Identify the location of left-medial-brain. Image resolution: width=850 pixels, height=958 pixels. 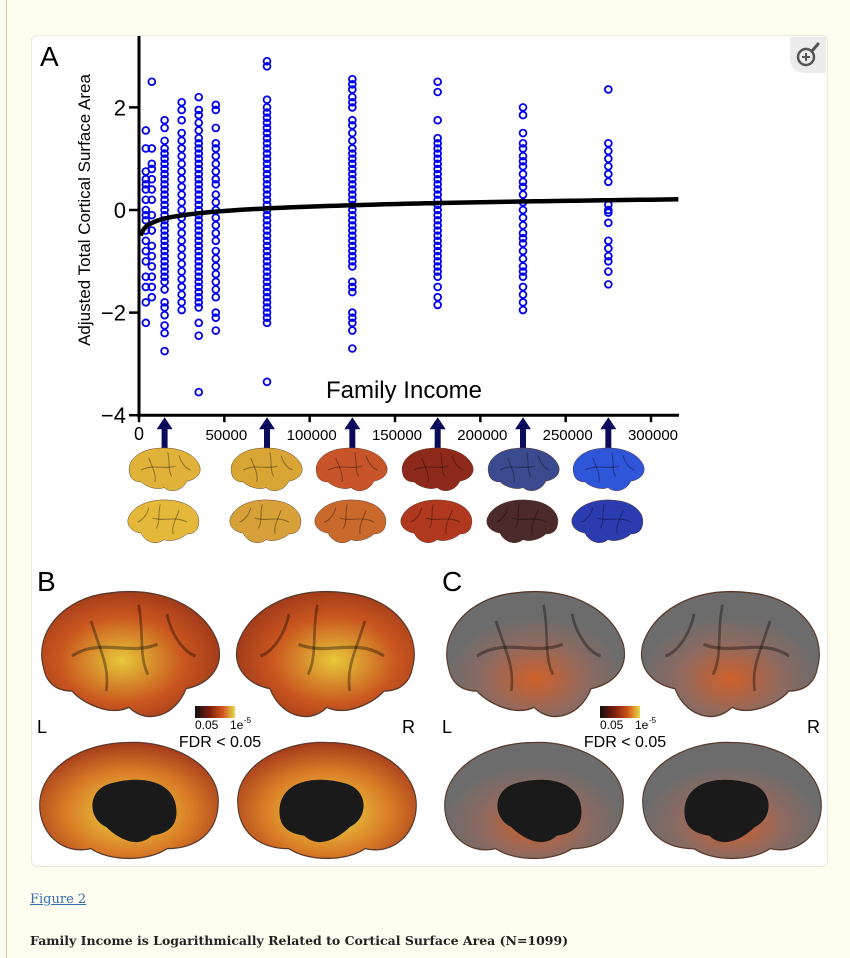
(129, 800).